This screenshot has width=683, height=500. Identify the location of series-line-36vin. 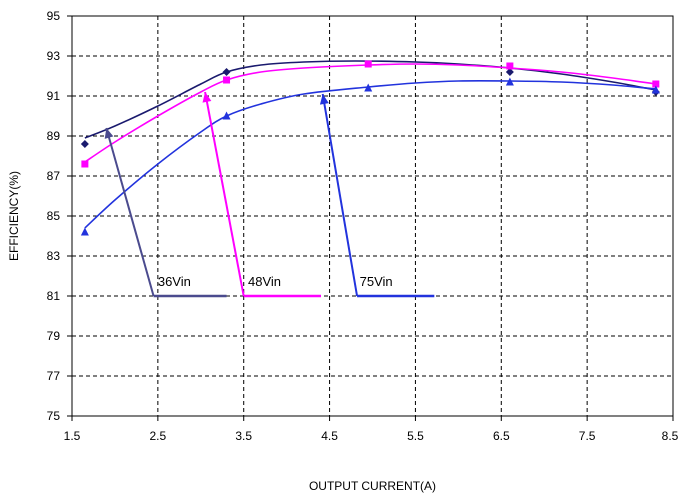
(370, 99).